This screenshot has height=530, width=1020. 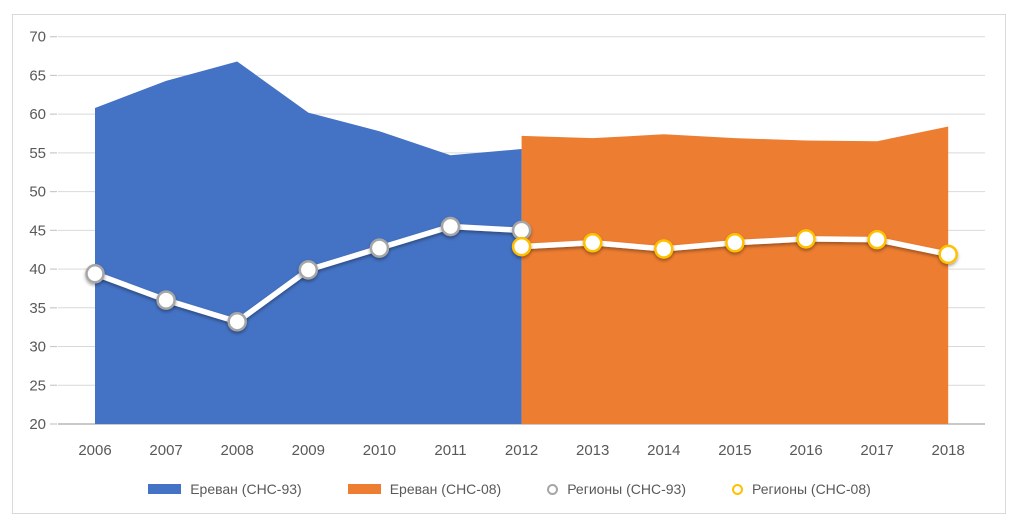 I want to click on y-axis-label: 65, so click(x=37, y=75).